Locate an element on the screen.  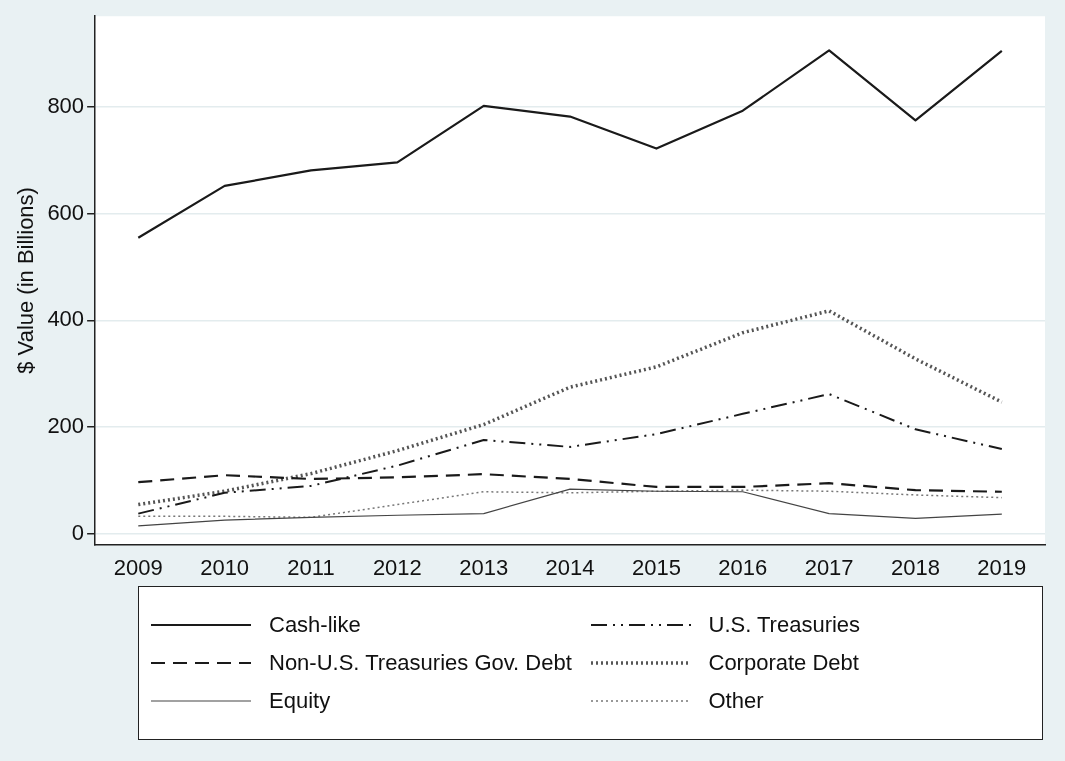
legend-label: U.S. Treasuries is located at coordinates (784, 625).